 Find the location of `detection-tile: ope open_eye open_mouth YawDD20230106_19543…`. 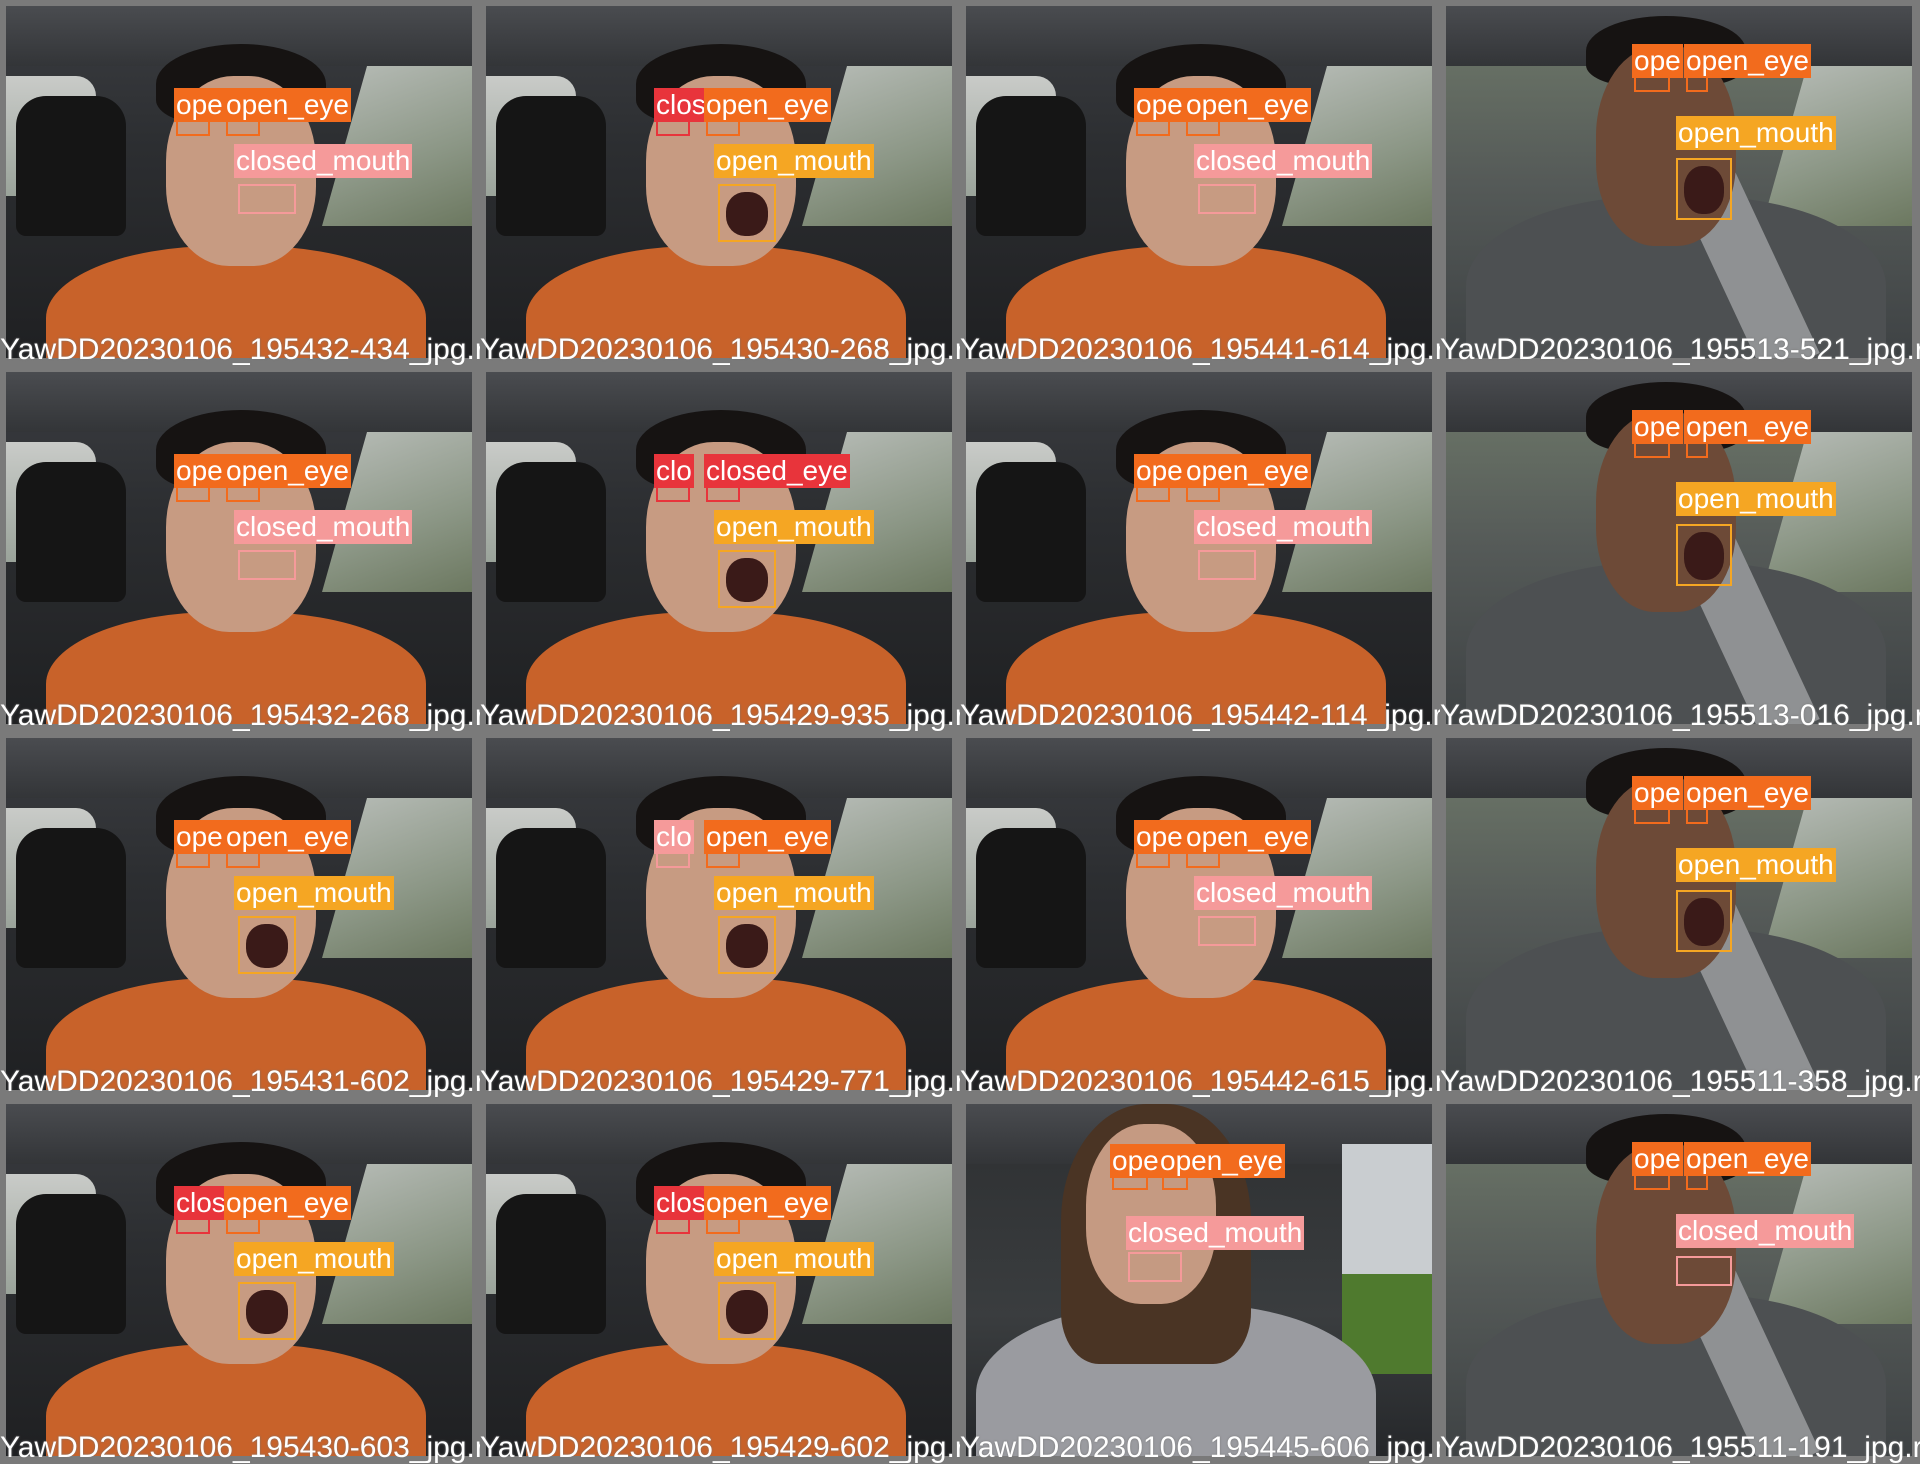

detection-tile: ope open_eye open_mouth YawDD20230106_19543… is located at coordinates (240, 915).